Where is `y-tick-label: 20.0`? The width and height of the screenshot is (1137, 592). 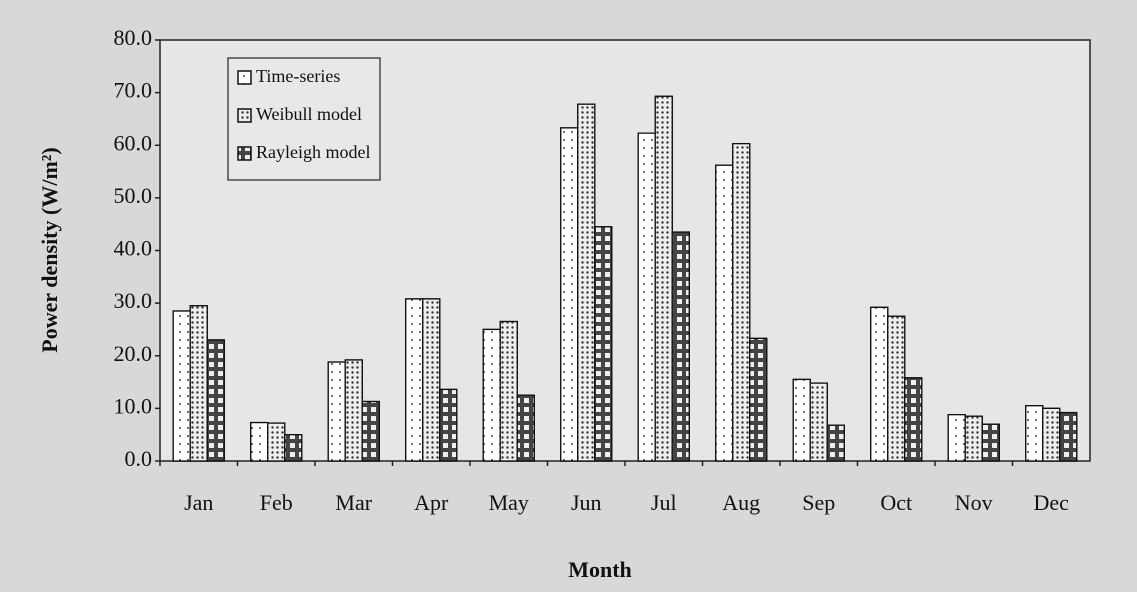
y-tick-label: 20.0 is located at coordinates (133, 353).